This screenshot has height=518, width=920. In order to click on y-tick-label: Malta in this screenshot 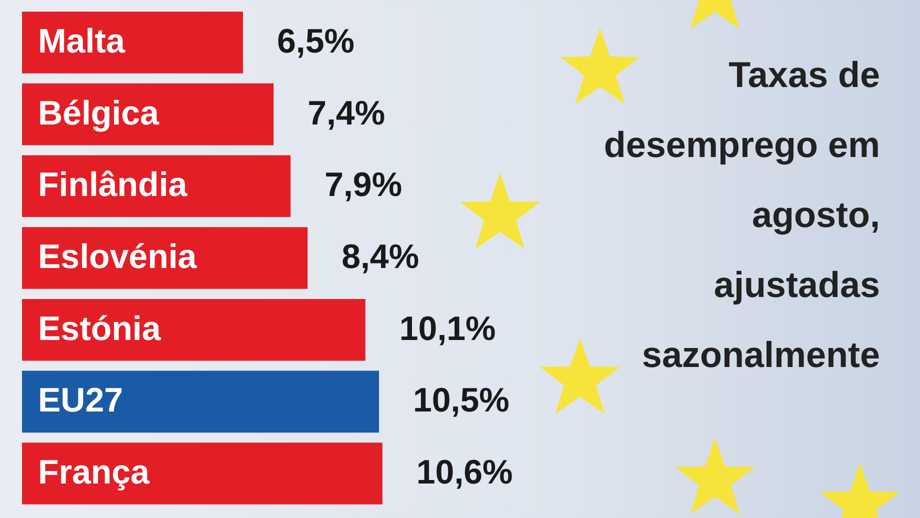, I will do `click(82, 41)`.